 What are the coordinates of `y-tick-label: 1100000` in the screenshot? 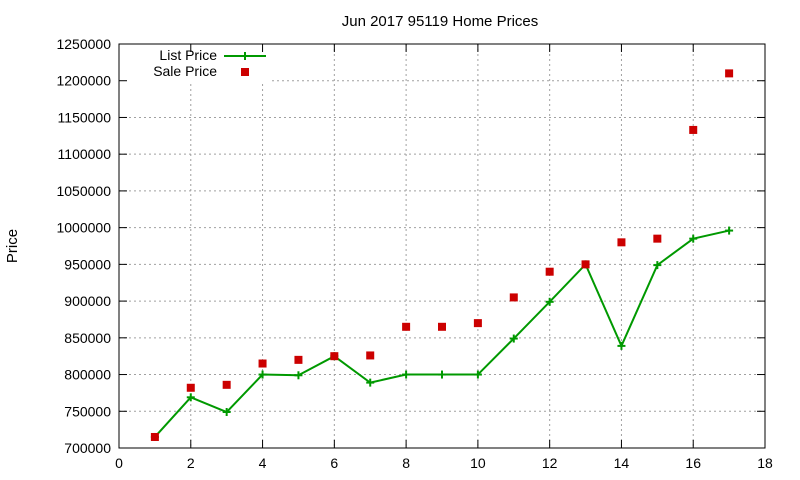 It's located at (85, 154).